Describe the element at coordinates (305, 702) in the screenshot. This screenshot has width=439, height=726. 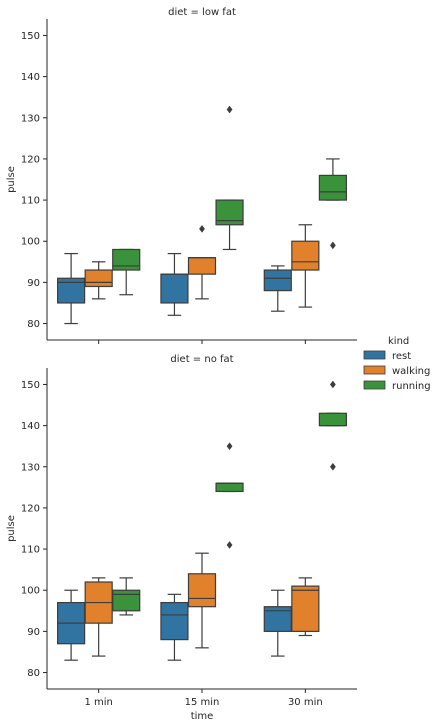
I see `x-tick-label: 30 min` at that location.